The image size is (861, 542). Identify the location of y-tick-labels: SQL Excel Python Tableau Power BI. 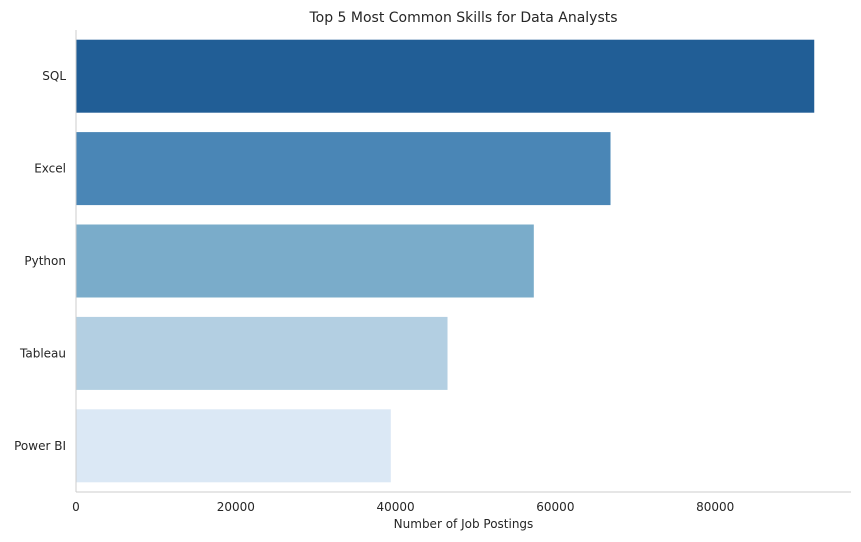
(40, 261).